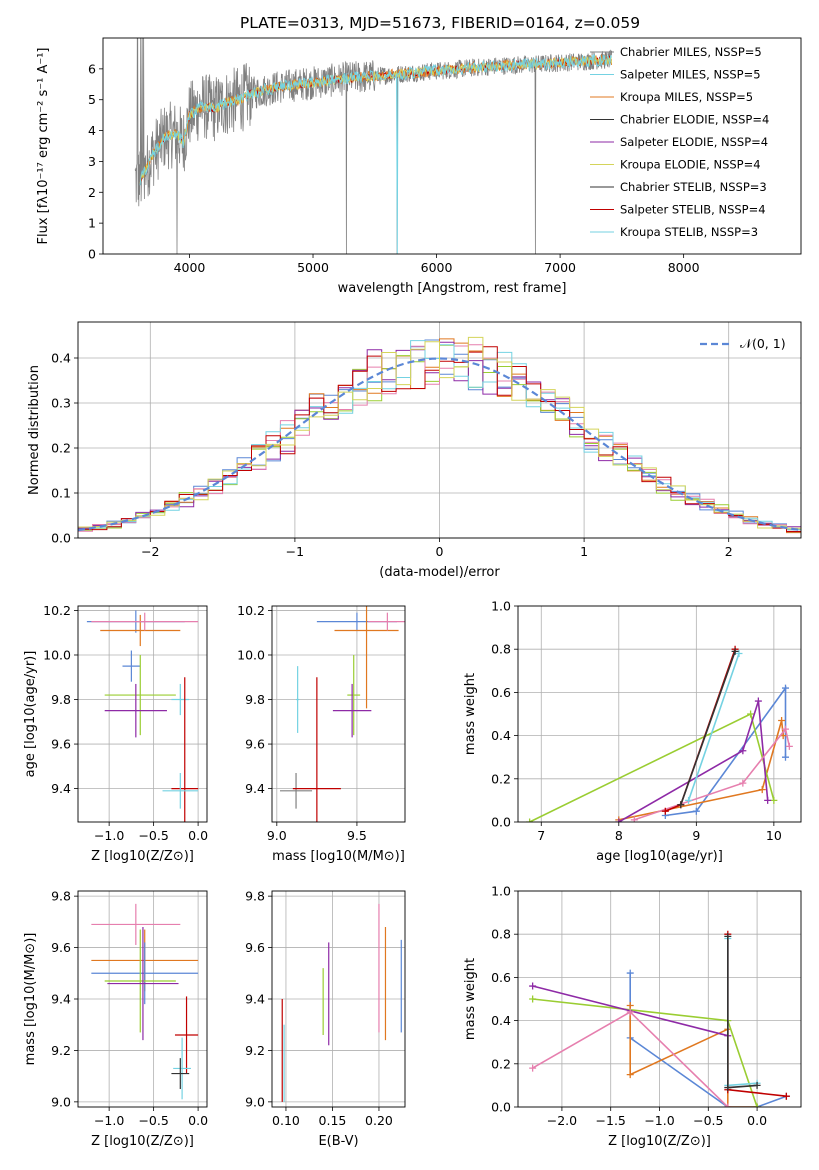  I want to click on legend-entry: Salpeter STELIB, NSSP=4, so click(693, 210).